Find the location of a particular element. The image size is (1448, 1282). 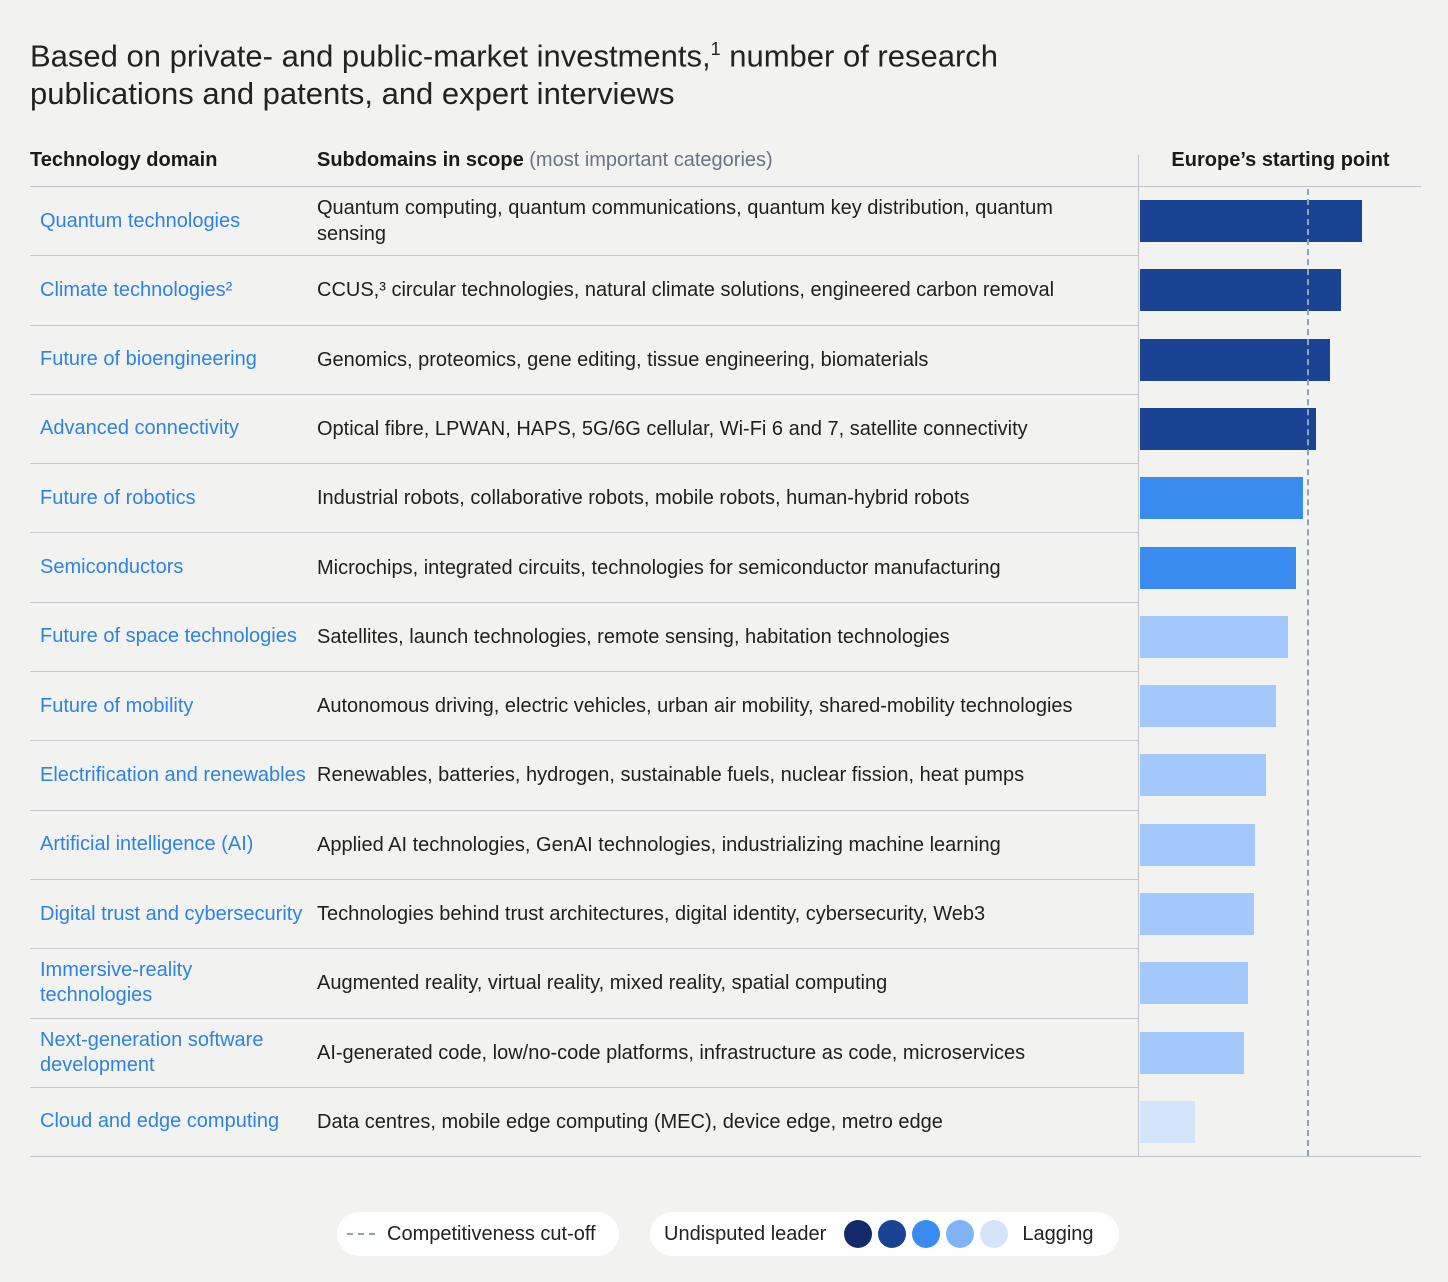

dashed-line-icon is located at coordinates (361, 1234).